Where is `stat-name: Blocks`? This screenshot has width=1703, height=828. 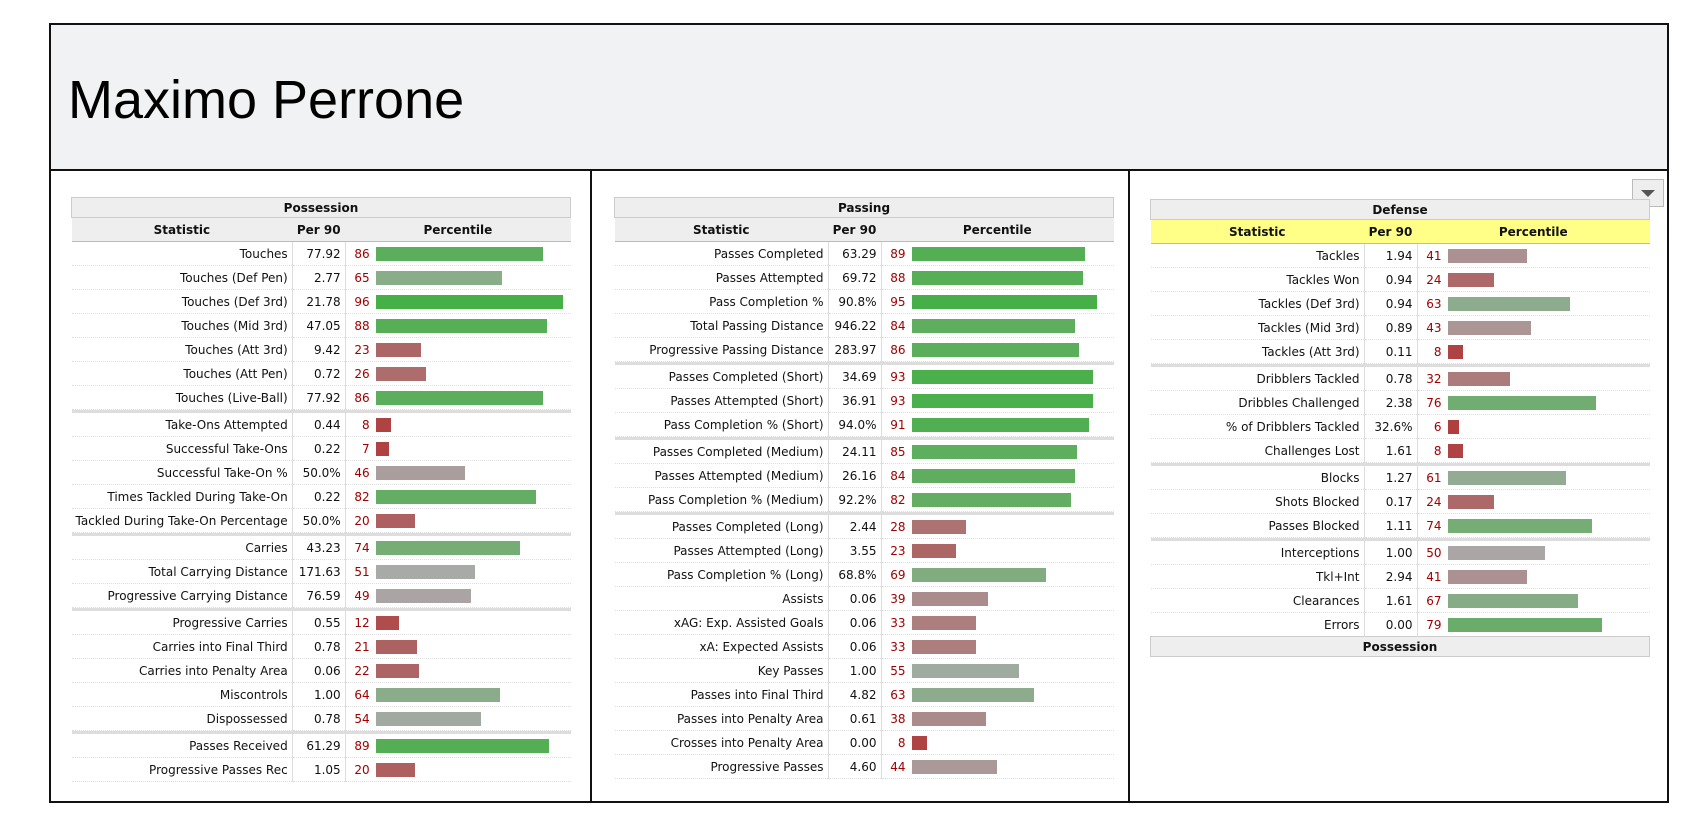
stat-name: Blocks is located at coordinates (1257, 478).